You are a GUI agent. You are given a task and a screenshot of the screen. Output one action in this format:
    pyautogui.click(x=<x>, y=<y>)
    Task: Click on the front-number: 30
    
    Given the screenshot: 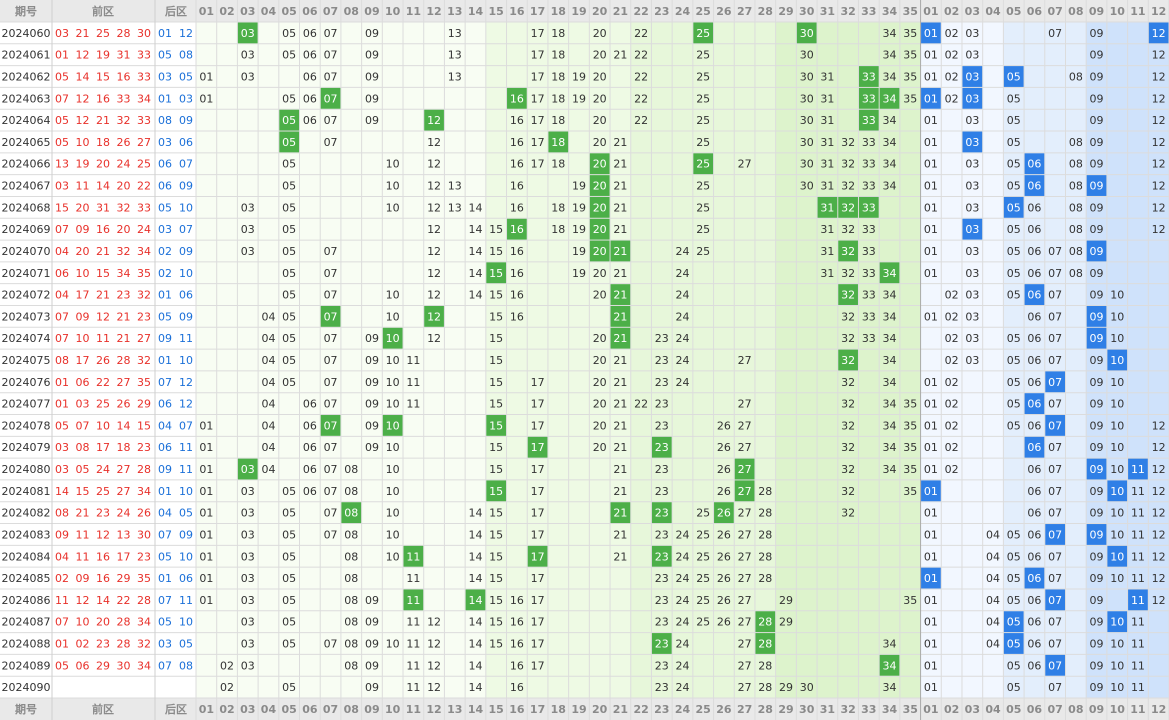 What is the action you would take?
    pyautogui.click(x=144, y=534)
    